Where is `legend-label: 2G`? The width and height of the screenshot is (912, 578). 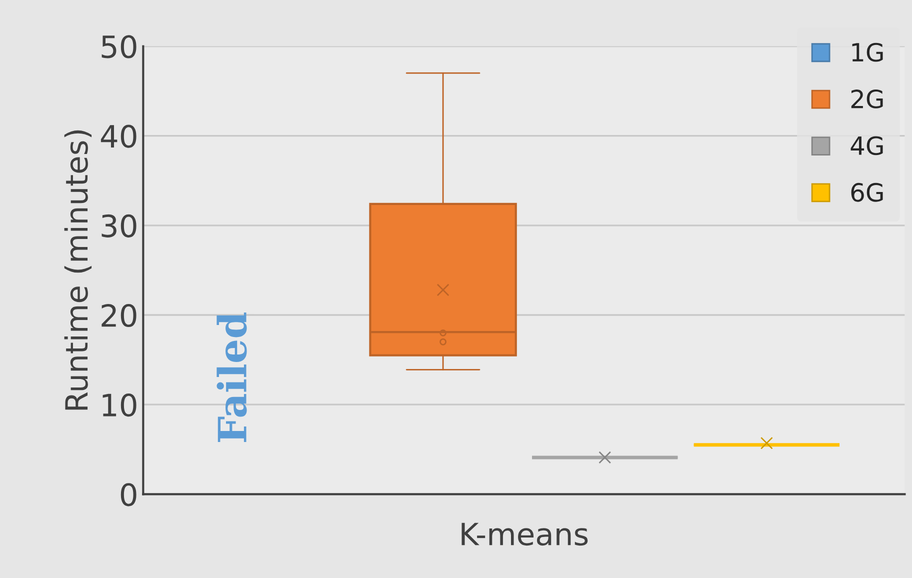 legend-label: 2G is located at coordinates (867, 99).